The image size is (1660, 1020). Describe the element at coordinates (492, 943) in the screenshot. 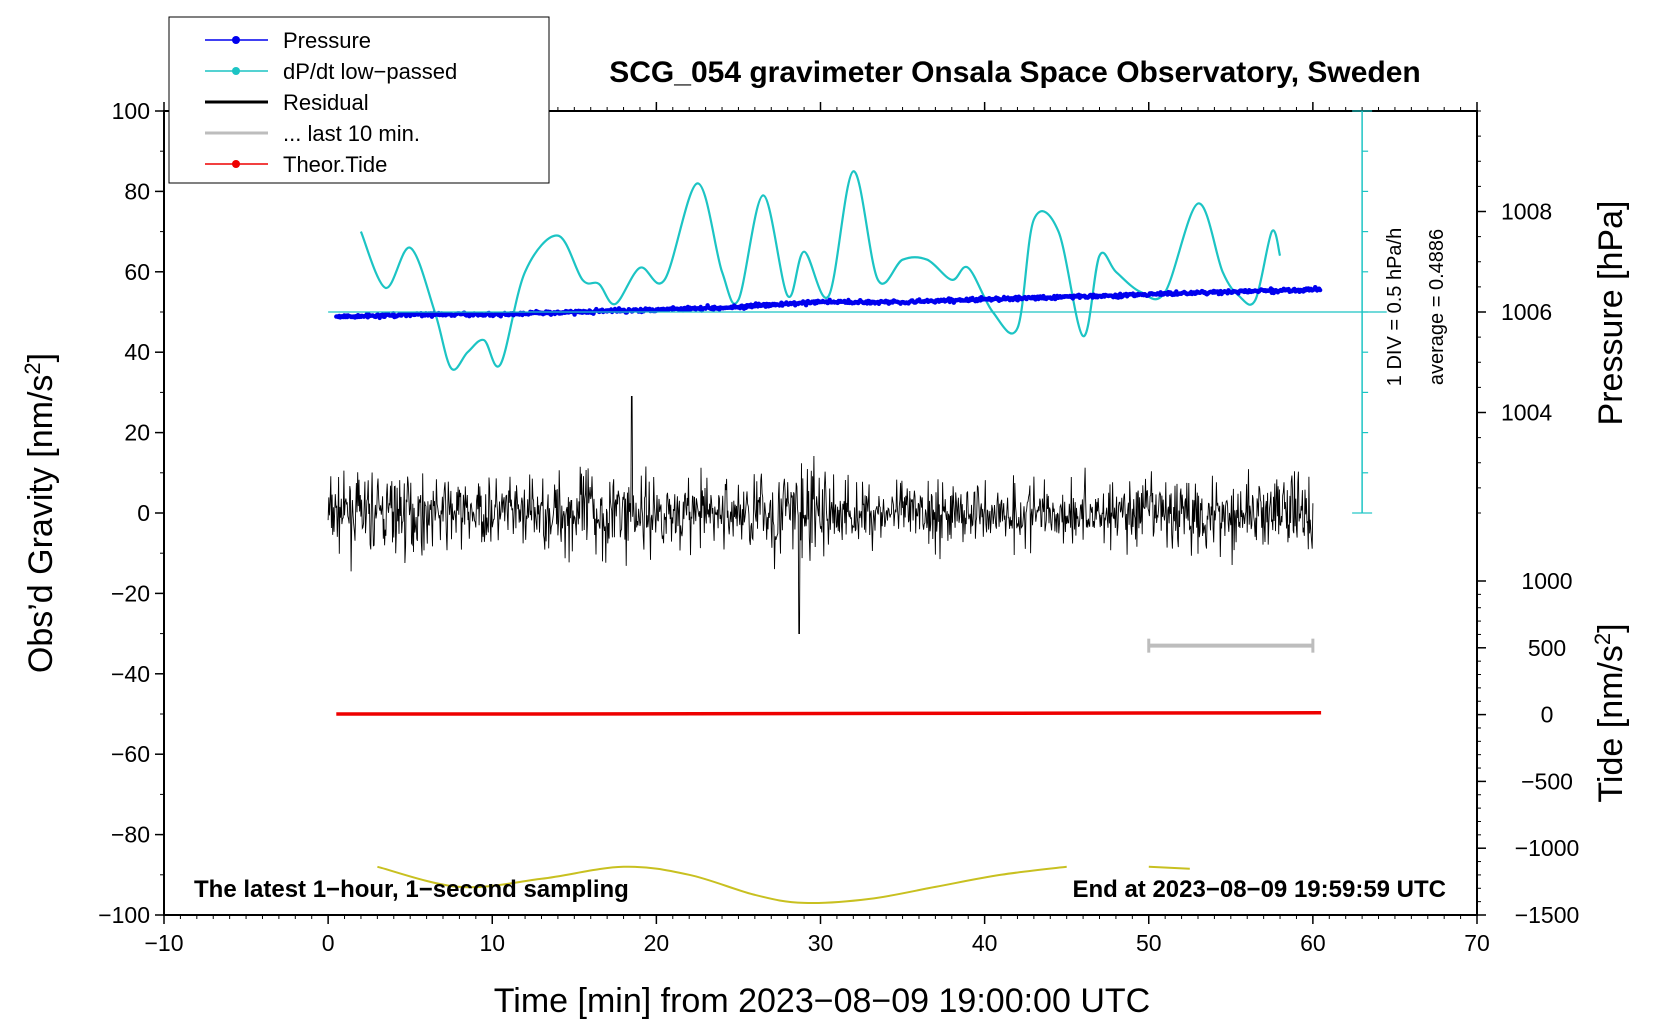

I see `x-tick-label: 10` at that location.